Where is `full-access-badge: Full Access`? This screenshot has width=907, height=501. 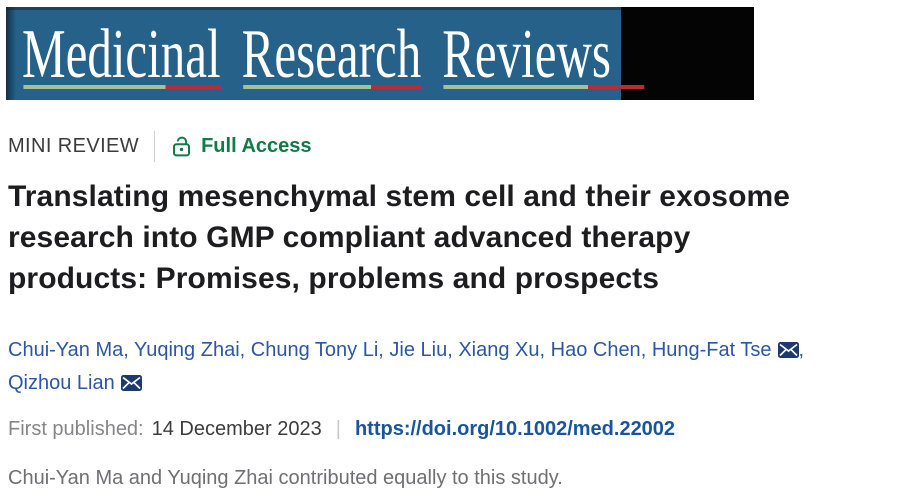
full-access-badge: Full Access is located at coordinates (256, 145).